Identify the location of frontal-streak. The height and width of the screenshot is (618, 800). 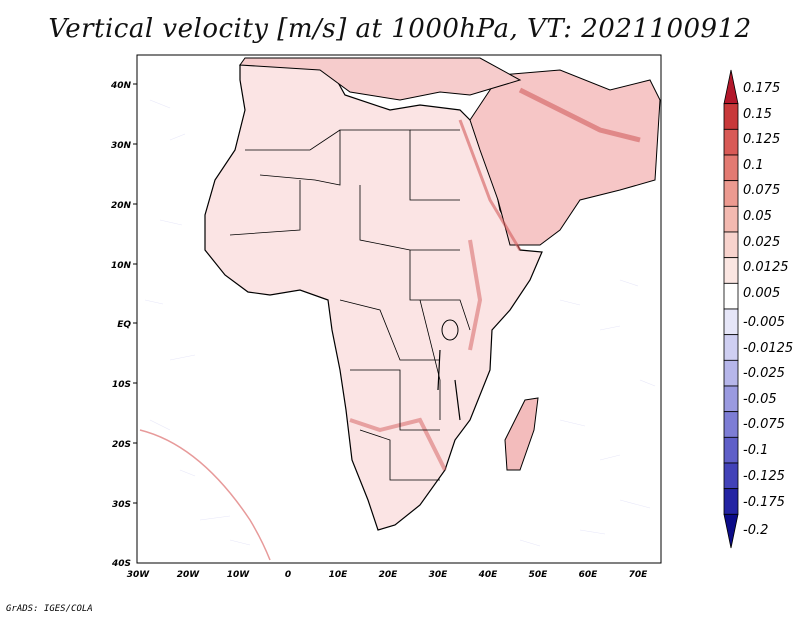
(205, 495).